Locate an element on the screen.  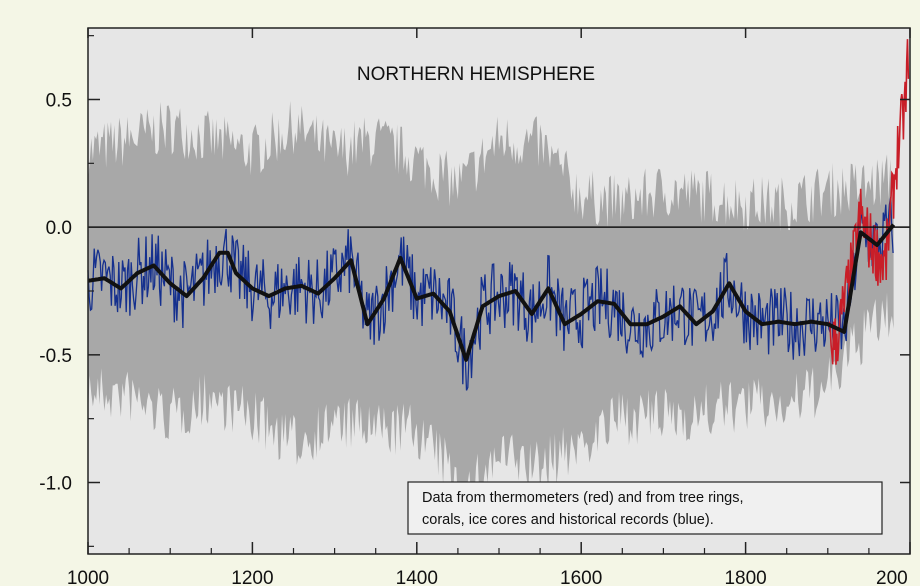
chart-title: NORTHERN HEMISPHERE is located at coordinates (476, 74).